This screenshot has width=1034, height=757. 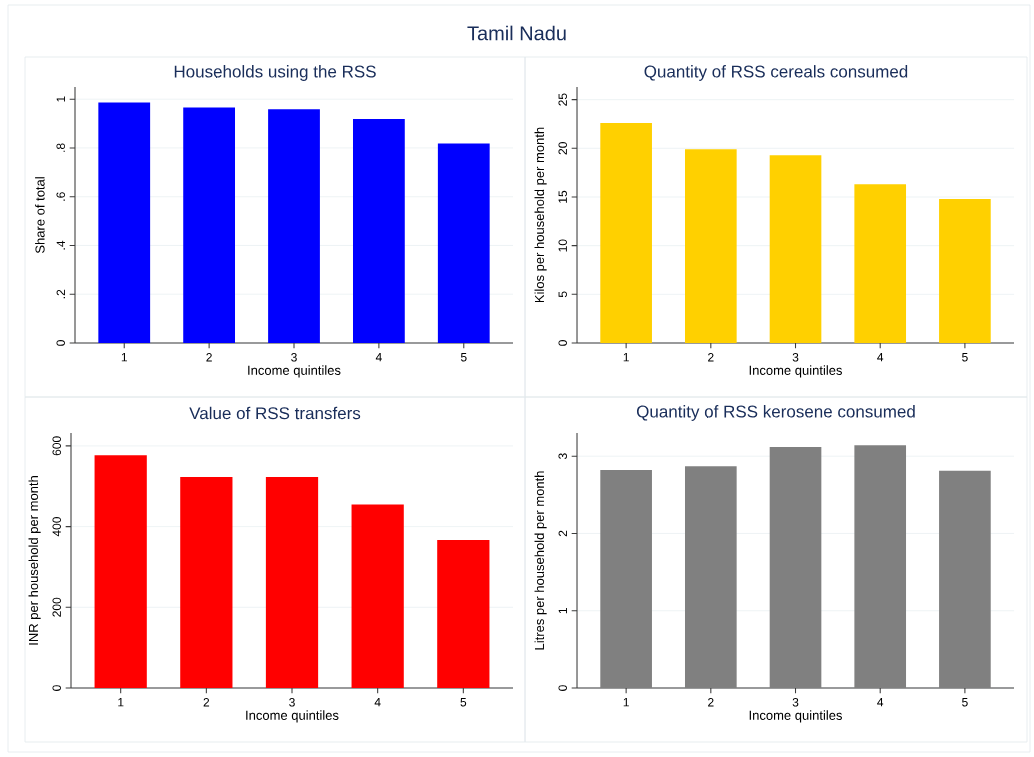 What do you see at coordinates (562, 456) in the screenshot?
I see `y-tick-label: 3` at bounding box center [562, 456].